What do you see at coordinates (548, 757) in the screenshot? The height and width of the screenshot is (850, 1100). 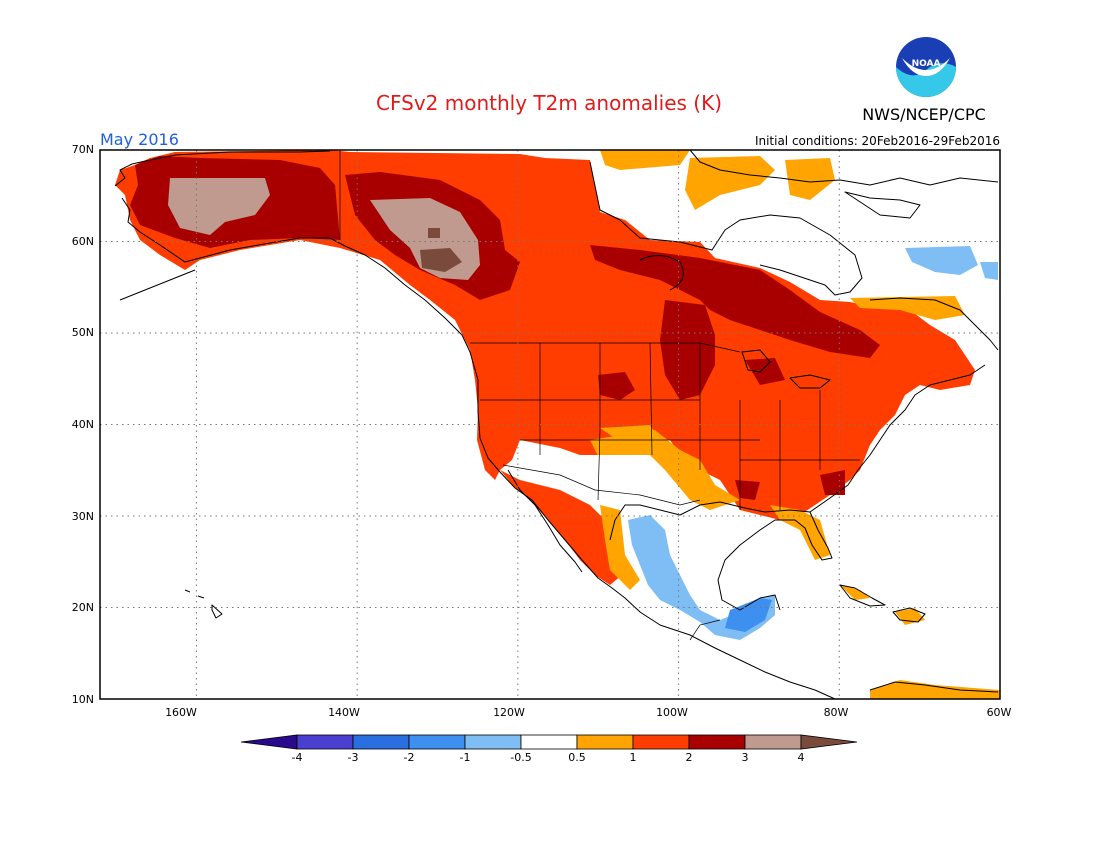 I see `colorbar-labels: -4 -3 -2 -1 -0.5 0.5 1 2 3 4` at bounding box center [548, 757].